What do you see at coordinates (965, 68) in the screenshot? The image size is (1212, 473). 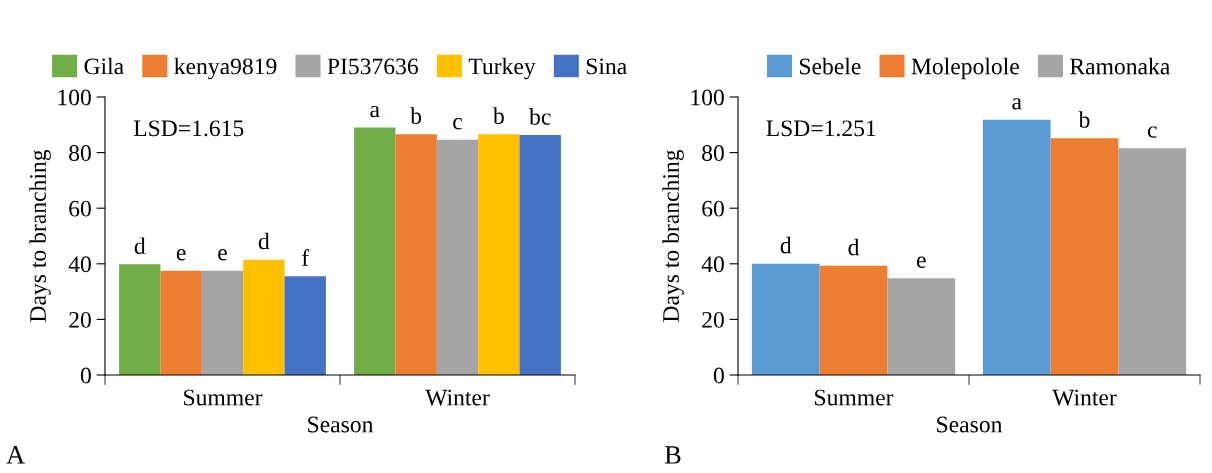 I see `legend-label: Molepolole` at bounding box center [965, 68].